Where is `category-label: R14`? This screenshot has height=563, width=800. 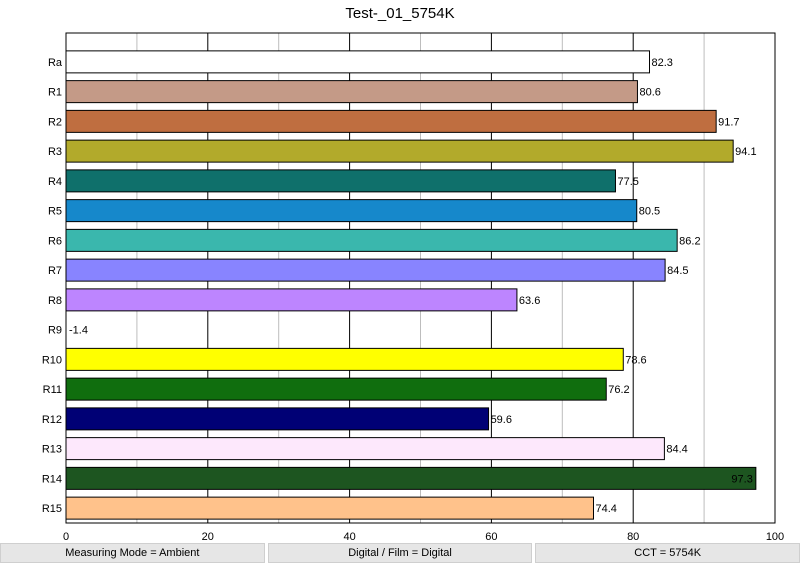 category-label: R14 is located at coordinates (52, 479).